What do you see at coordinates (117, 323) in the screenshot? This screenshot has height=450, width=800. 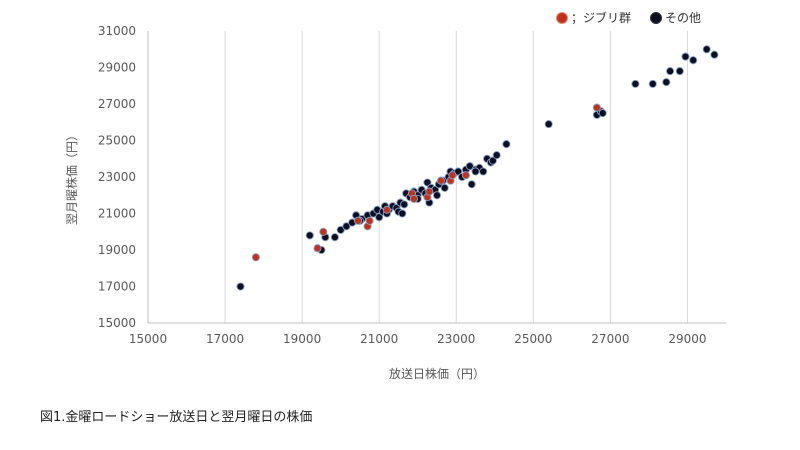 I see `y-tick-label: 15000` at bounding box center [117, 323].